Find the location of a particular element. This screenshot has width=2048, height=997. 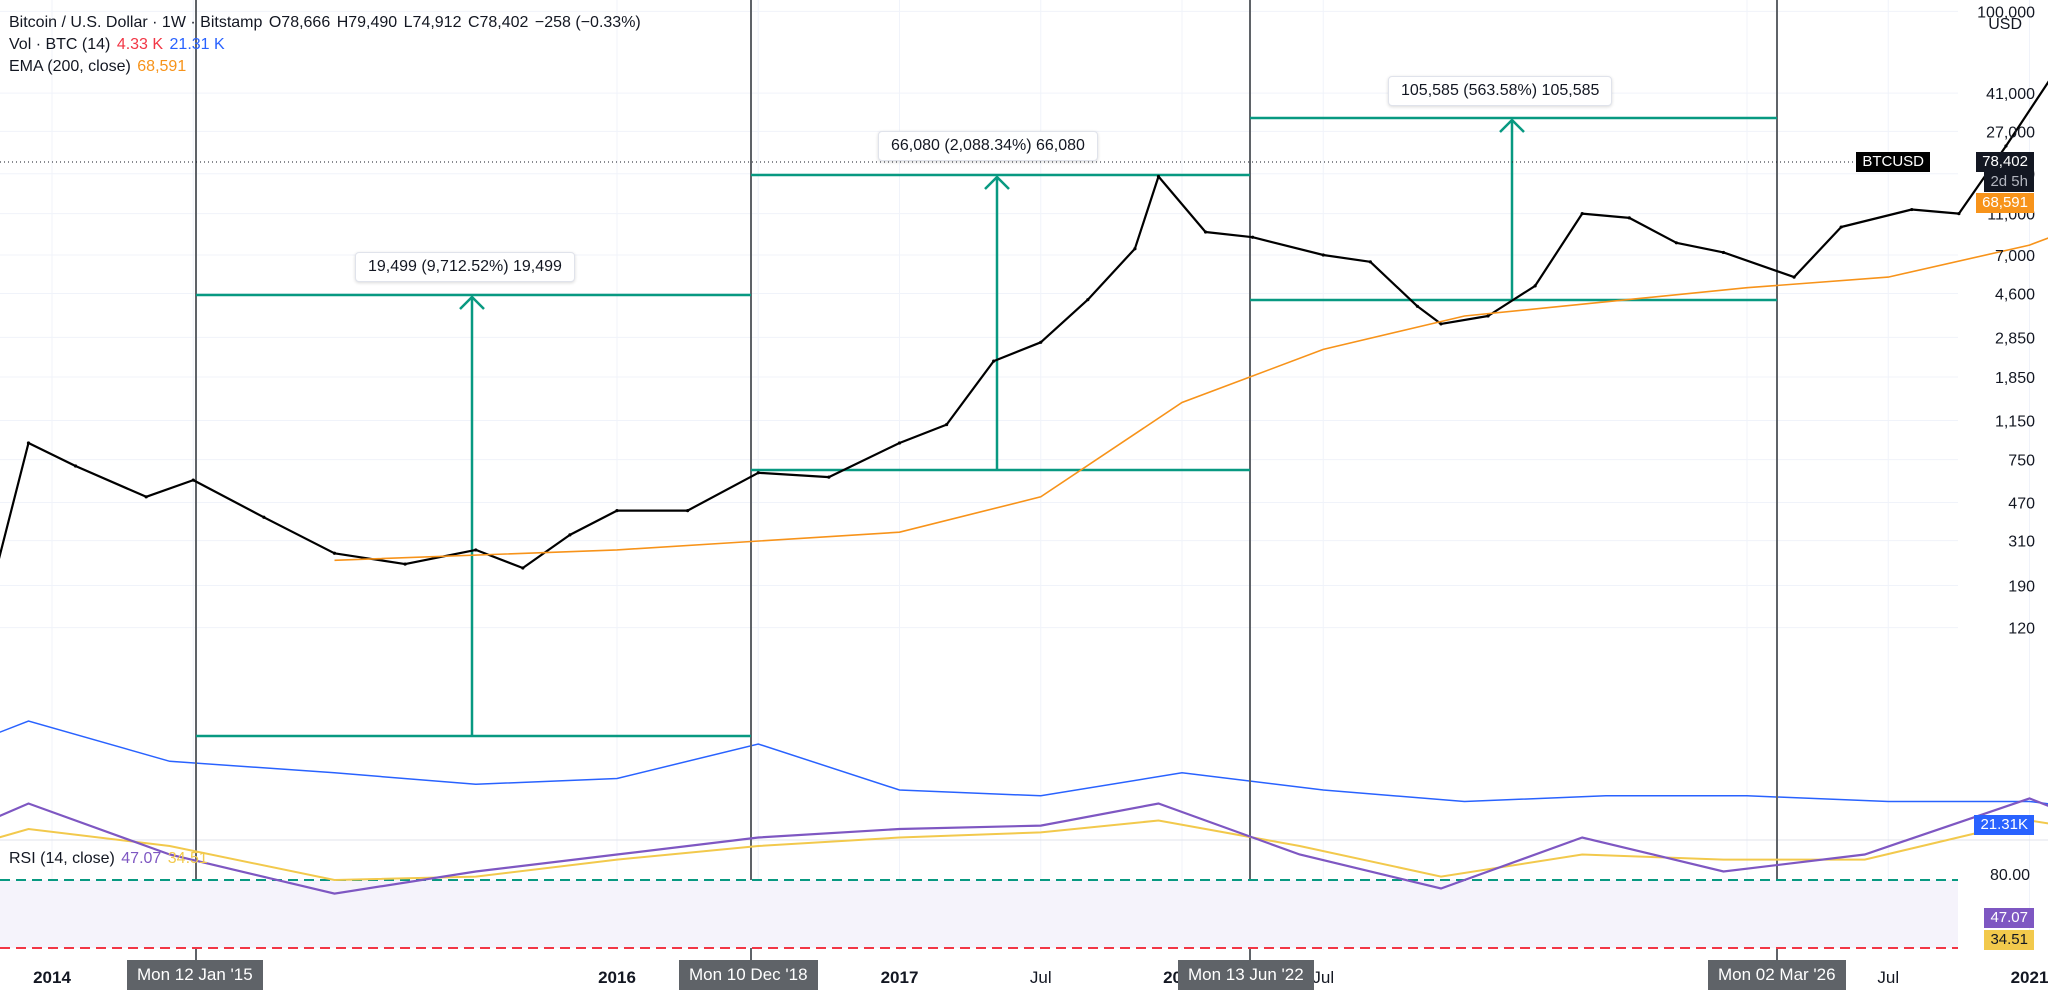

time-tick-label: 2021 is located at coordinates (2029, 977).